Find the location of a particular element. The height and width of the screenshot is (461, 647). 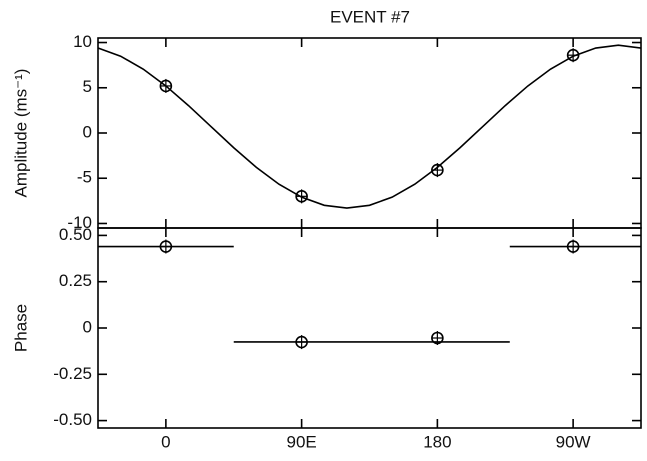

y-tick-label: 5 is located at coordinates (87, 86).